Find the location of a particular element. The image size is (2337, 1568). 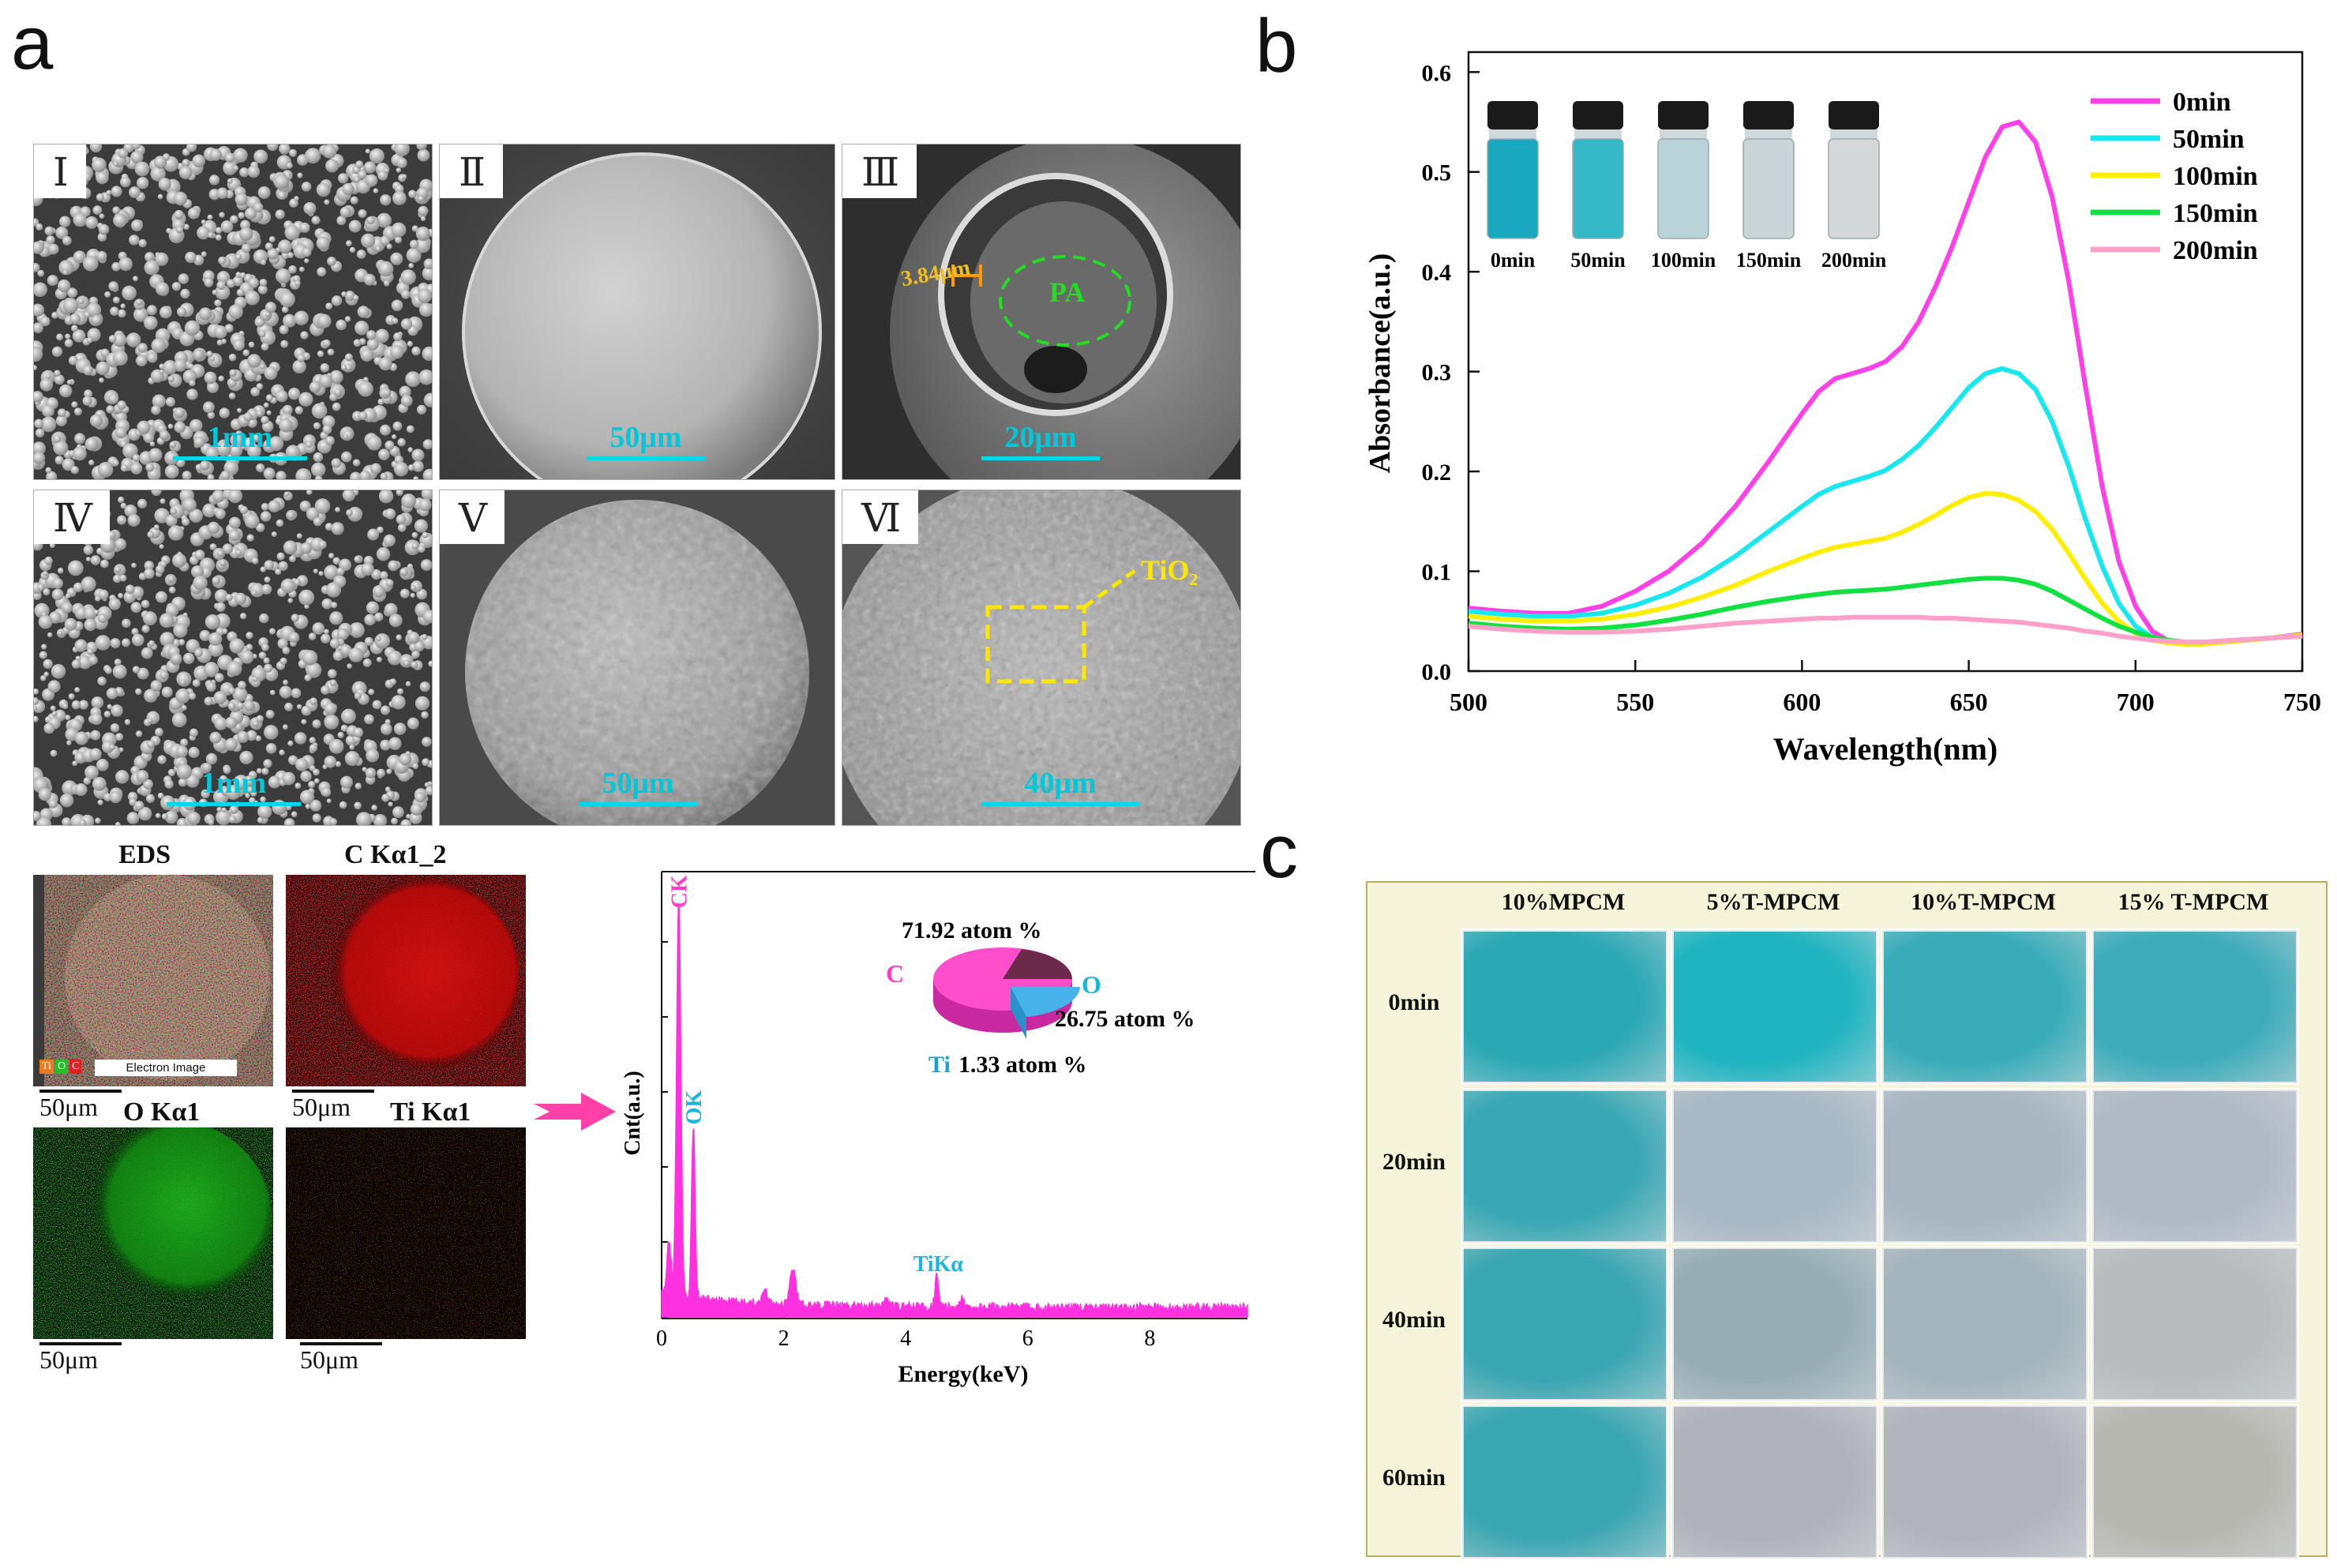

legend-label-200min: 200min is located at coordinates (2215, 251).